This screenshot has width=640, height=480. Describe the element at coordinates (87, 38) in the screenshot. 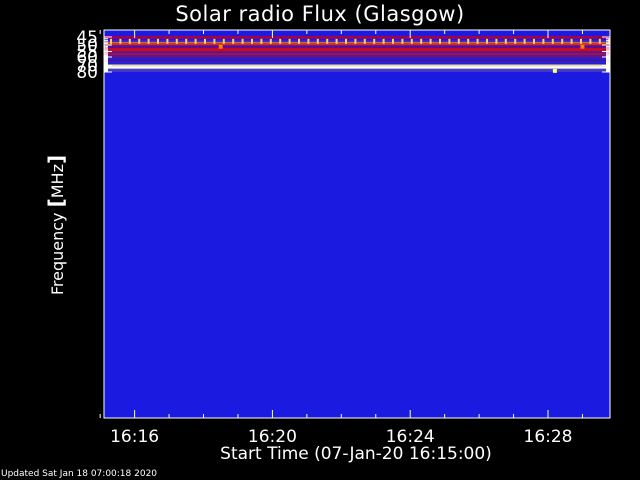

I see `y-tick-label: 45` at that location.